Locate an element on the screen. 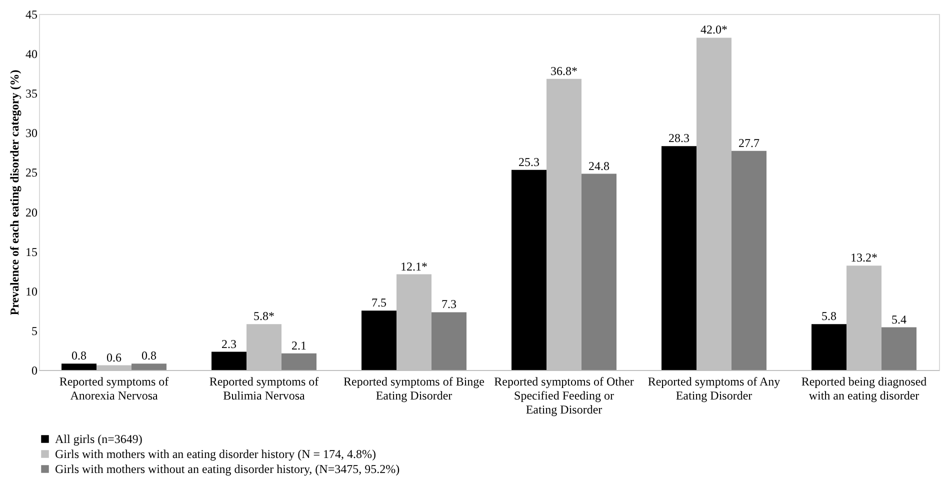  data-label: 5.4 is located at coordinates (899, 319).